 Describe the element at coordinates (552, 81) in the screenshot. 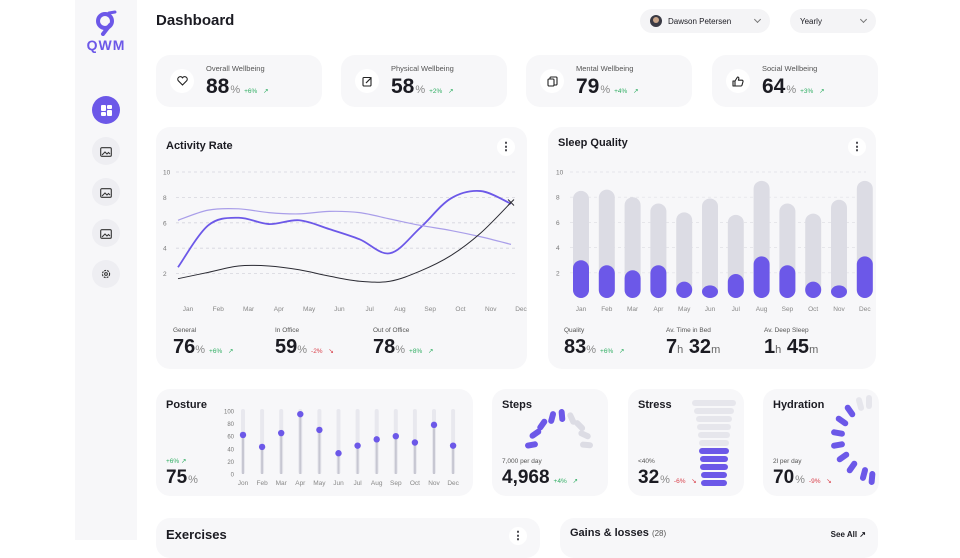

I see `copy-icon` at that location.